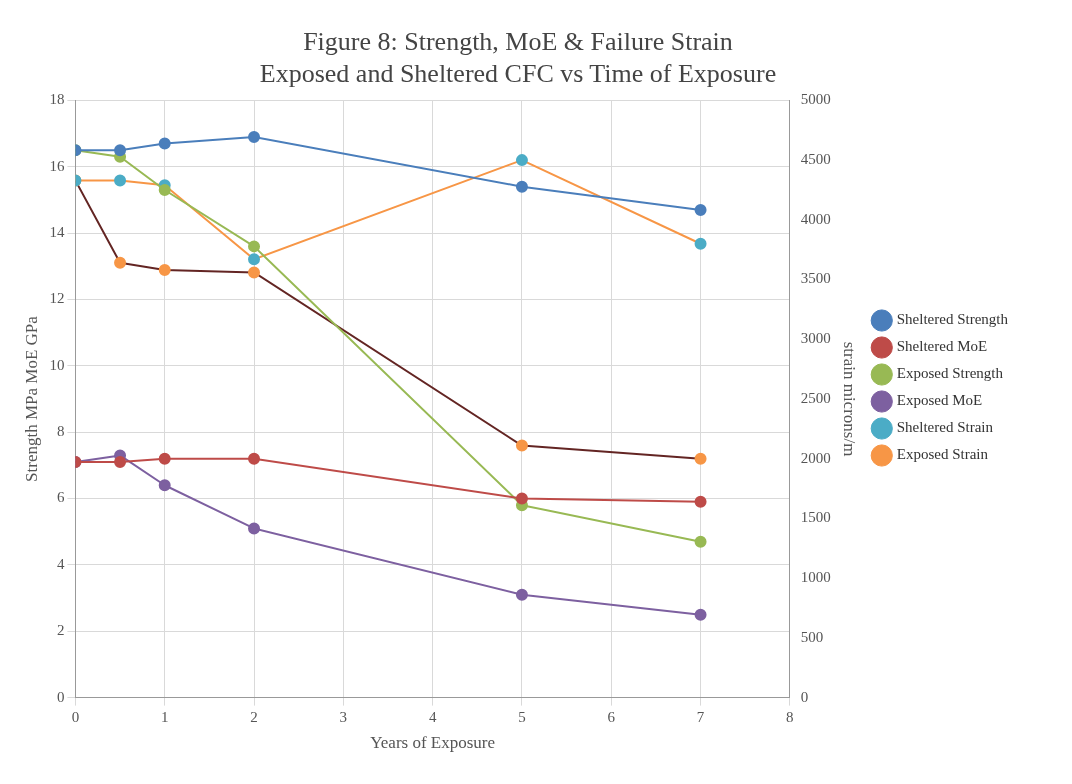 The height and width of the screenshot is (784, 1072). What do you see at coordinates (433, 743) in the screenshot?
I see `x-axis-title: Years of Exposure` at bounding box center [433, 743].